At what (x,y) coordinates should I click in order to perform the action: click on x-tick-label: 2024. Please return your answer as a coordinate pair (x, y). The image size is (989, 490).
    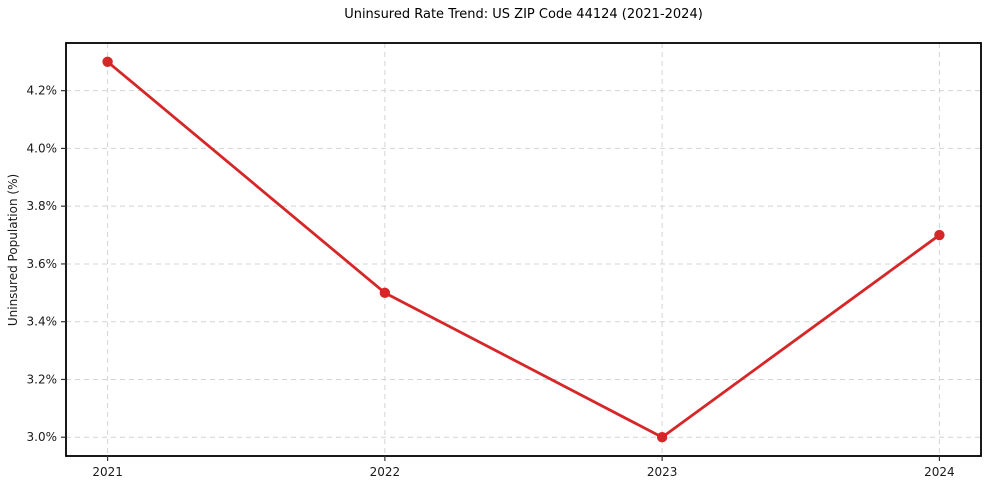
    Looking at the image, I should click on (939, 472).